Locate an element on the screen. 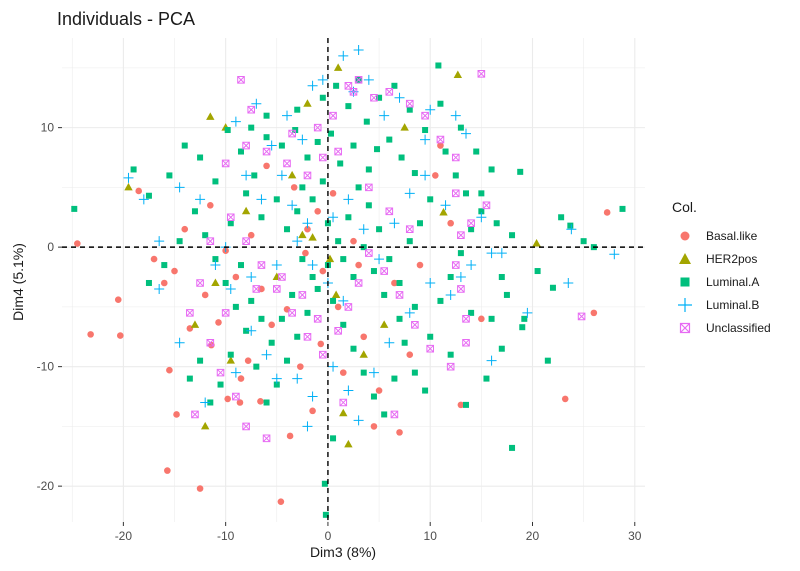 The width and height of the screenshot is (800, 571). x-tick-label: -20 is located at coordinates (124, 536).